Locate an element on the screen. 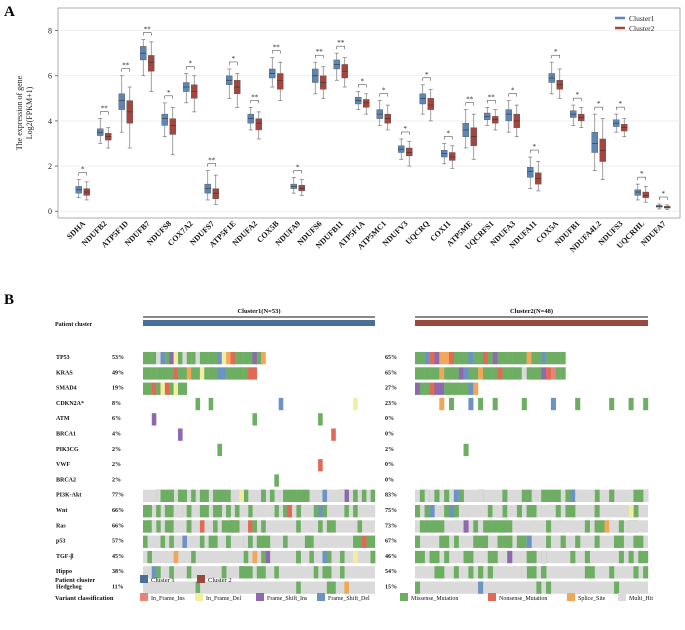 The width and height of the screenshot is (685, 630). legend-label: In_Frame_Ins is located at coordinates (168, 599).